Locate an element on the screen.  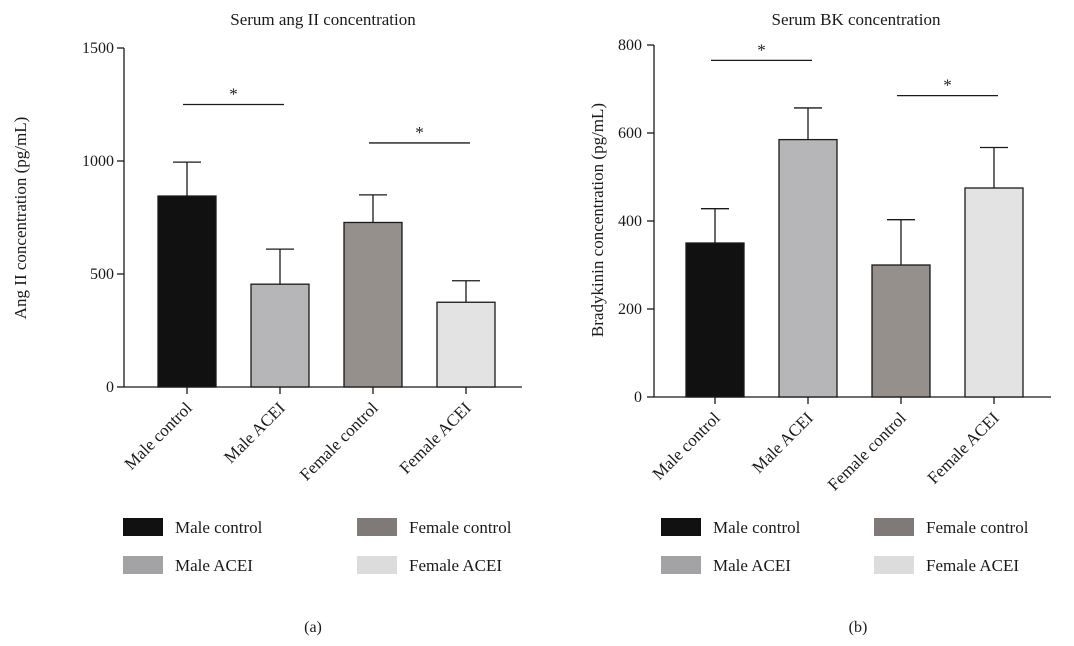
y-tick-label: 200 is located at coordinates (630, 309).